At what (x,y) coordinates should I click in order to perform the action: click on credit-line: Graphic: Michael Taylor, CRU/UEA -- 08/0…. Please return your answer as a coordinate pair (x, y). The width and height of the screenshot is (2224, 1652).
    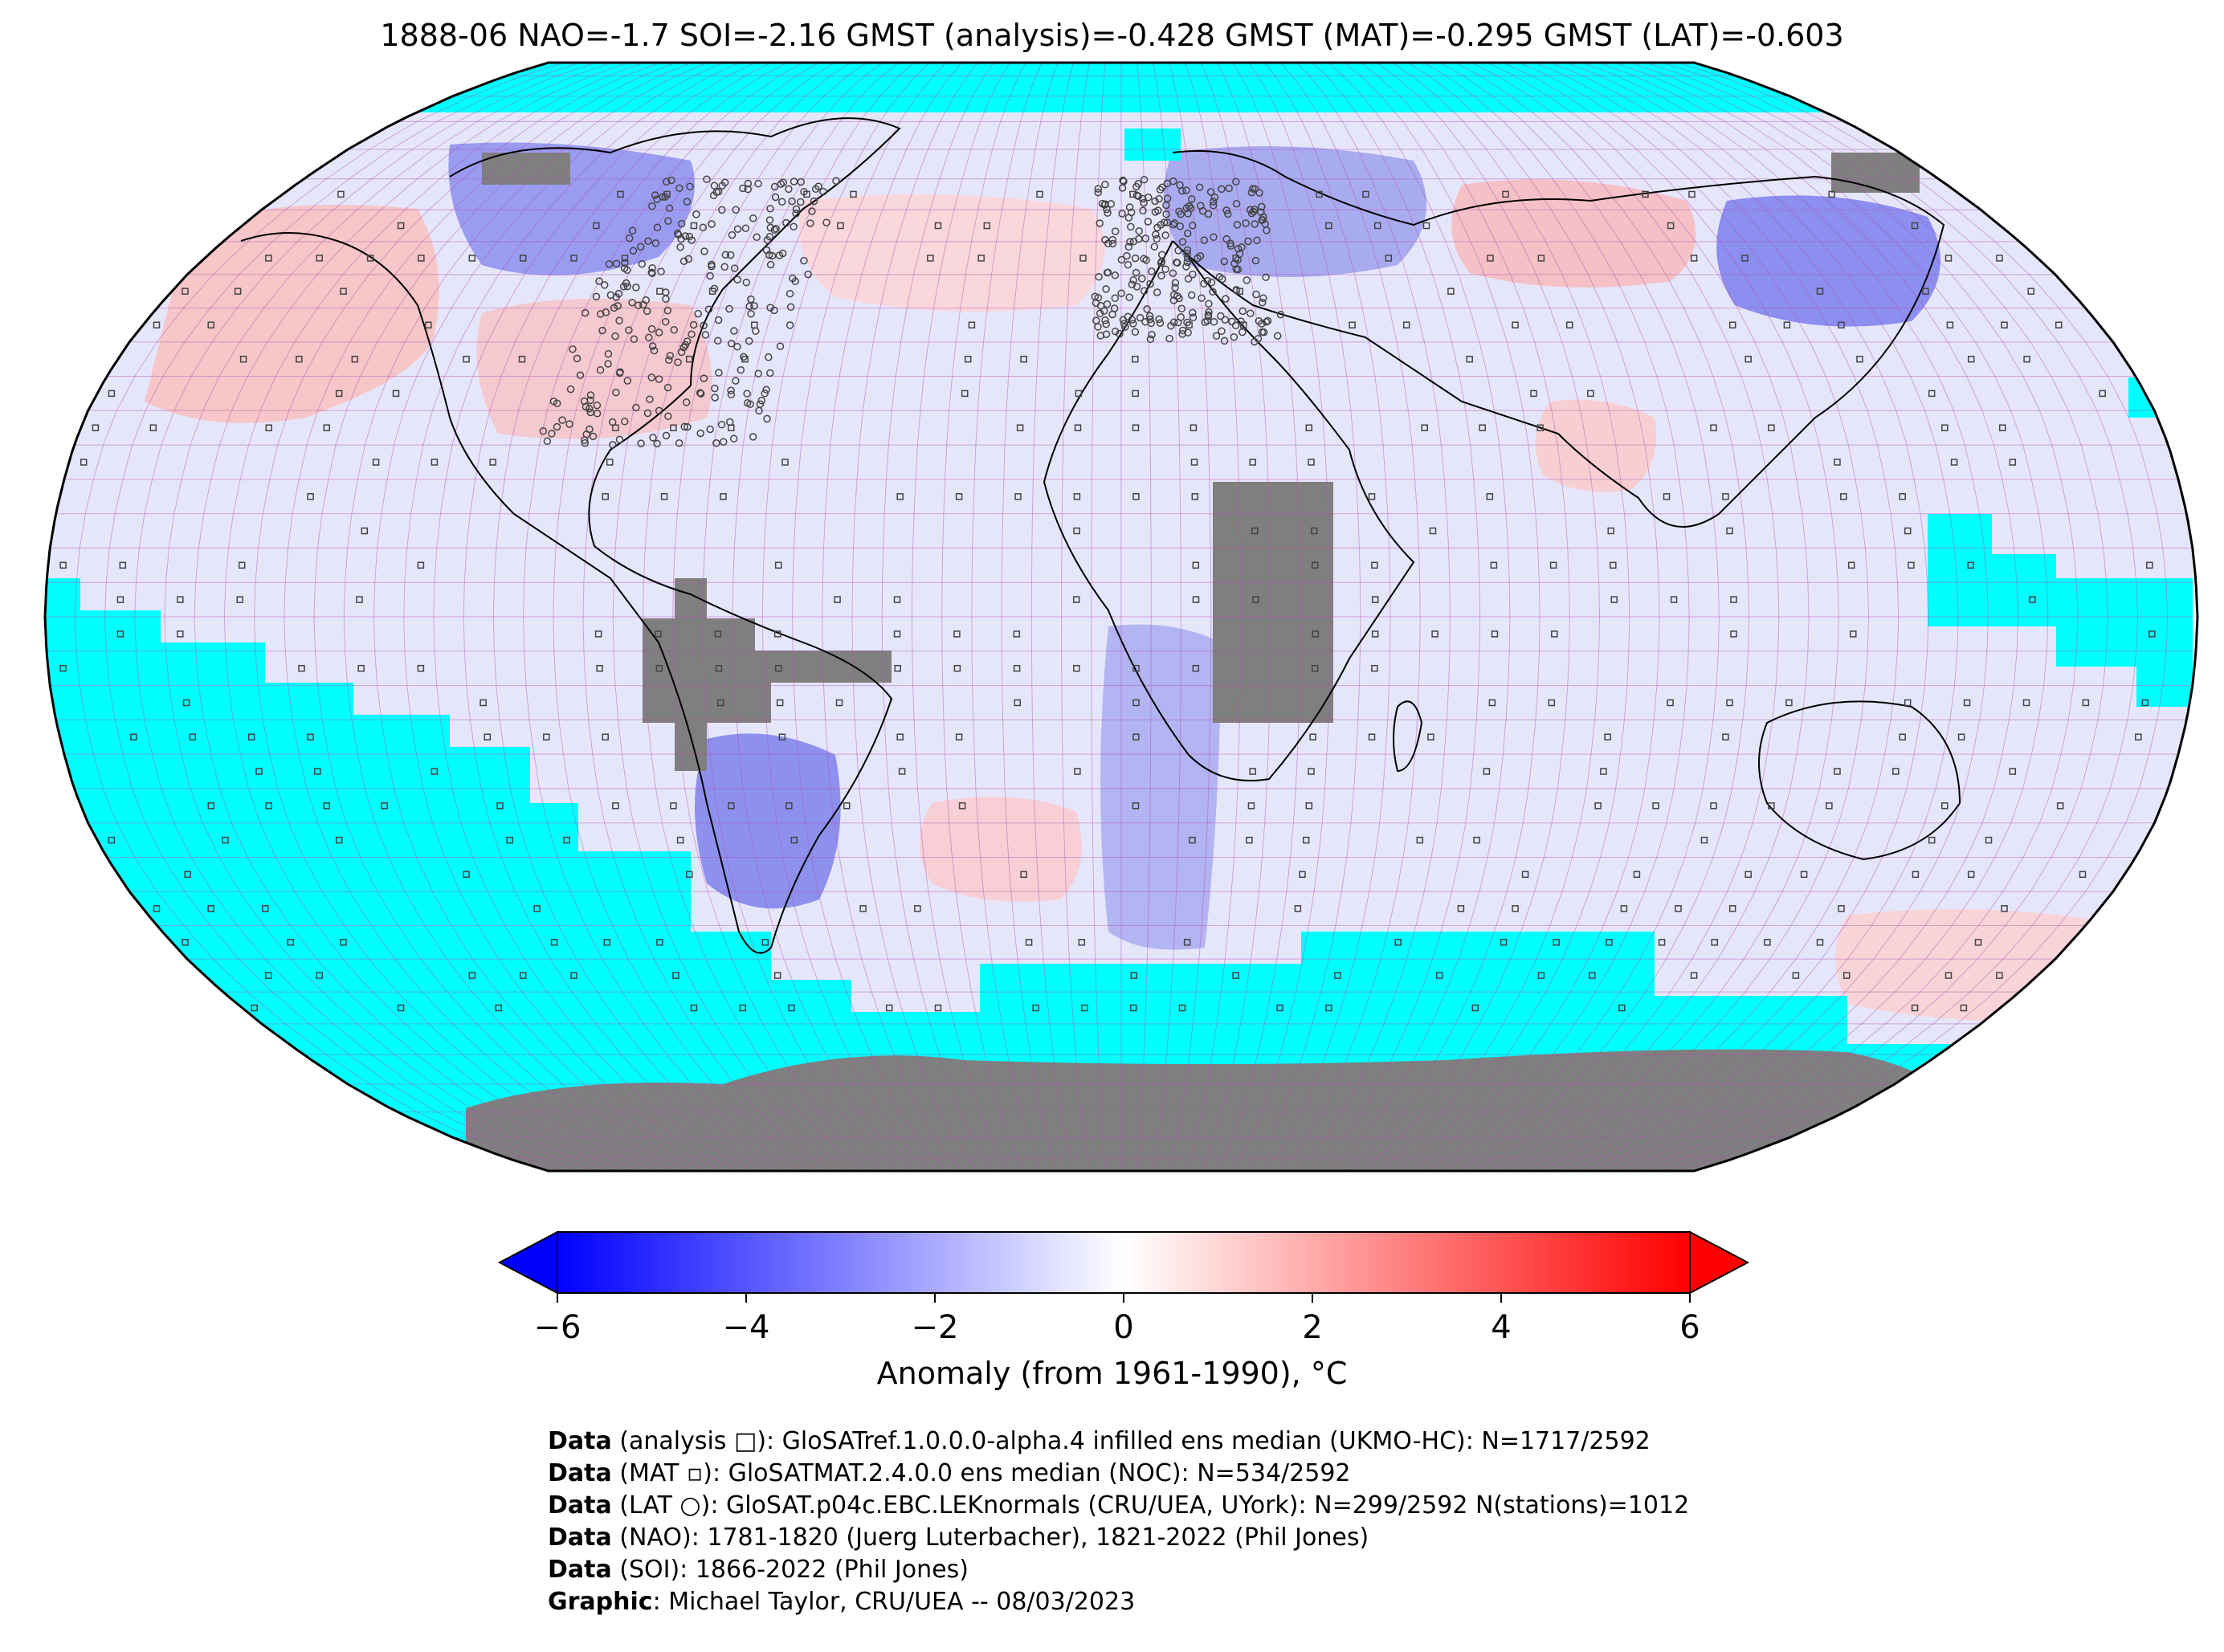
    Looking at the image, I should click on (1118, 1602).